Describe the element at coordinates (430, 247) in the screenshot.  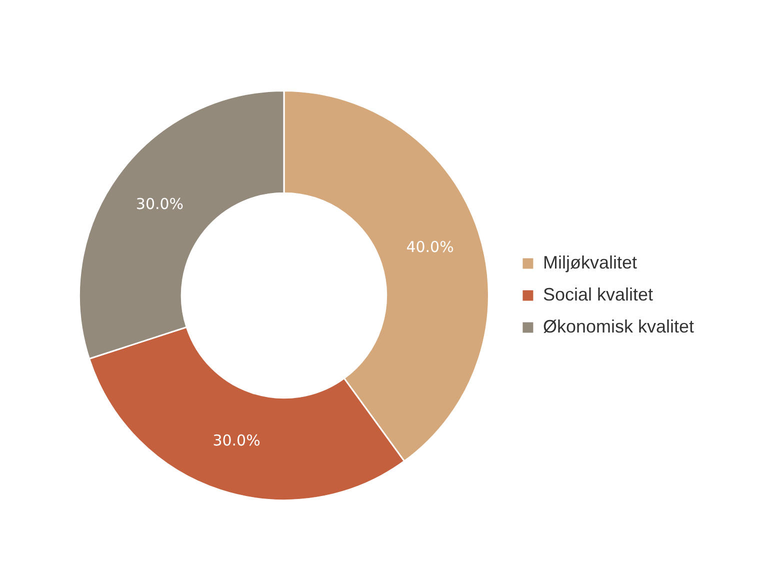
I see `data-label: 40.0%` at that location.